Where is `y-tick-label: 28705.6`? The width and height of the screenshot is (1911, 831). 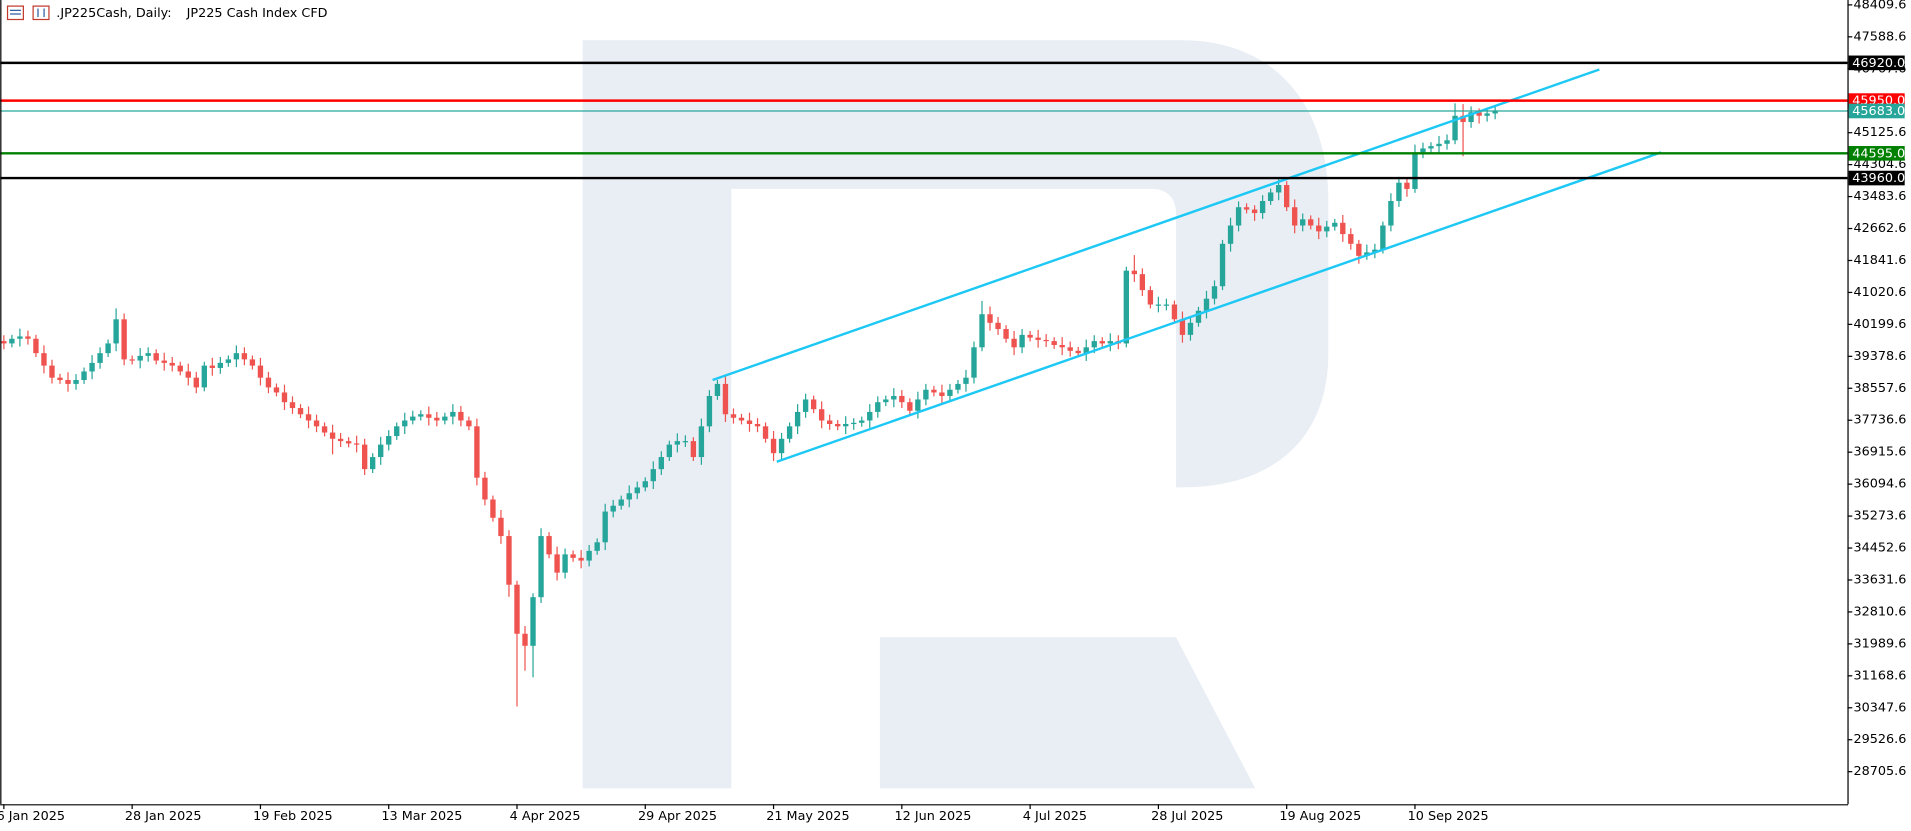
y-tick-label: 28705.6 is located at coordinates (1880, 771).